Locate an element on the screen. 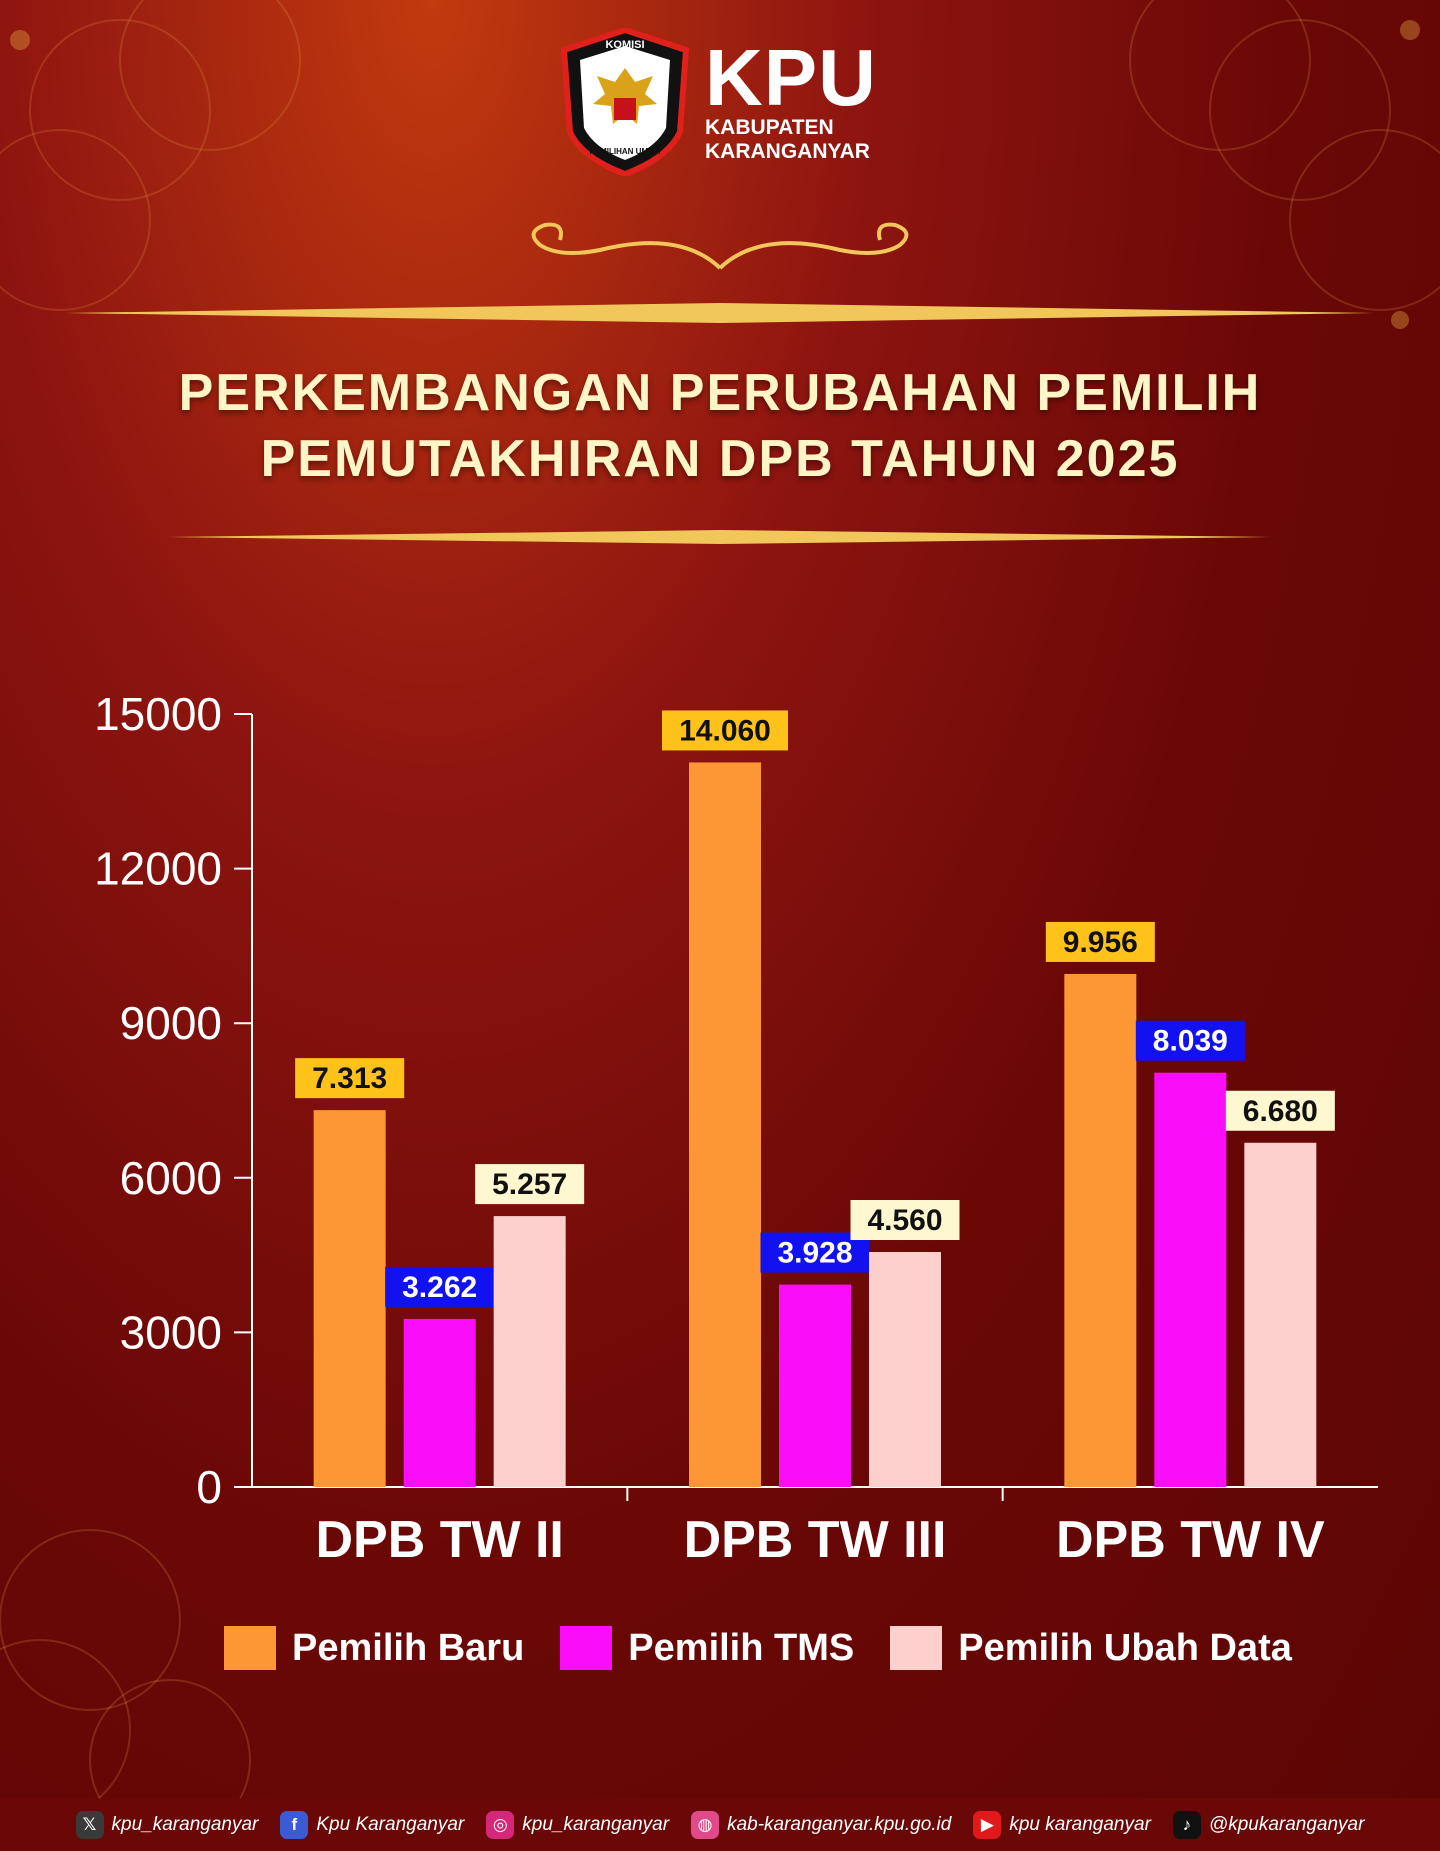 This screenshot has width=1440, height=1851. brand-line-2: KARANGANYAR is located at coordinates (787, 151).